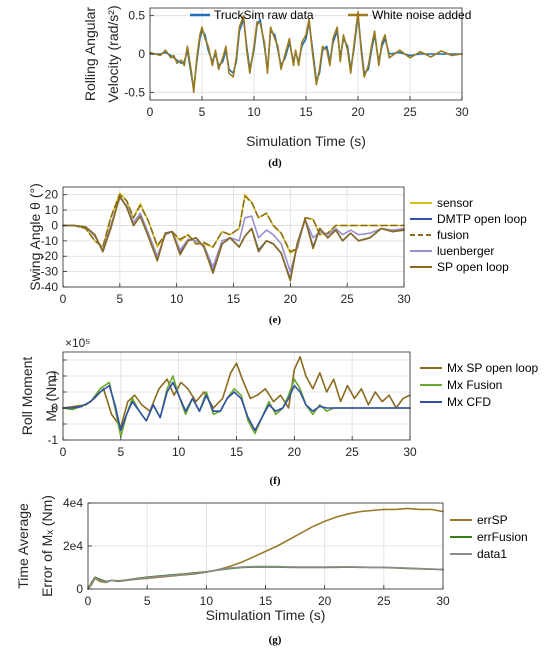  I want to click on y-tick-label: 2e4, so click(73, 546).